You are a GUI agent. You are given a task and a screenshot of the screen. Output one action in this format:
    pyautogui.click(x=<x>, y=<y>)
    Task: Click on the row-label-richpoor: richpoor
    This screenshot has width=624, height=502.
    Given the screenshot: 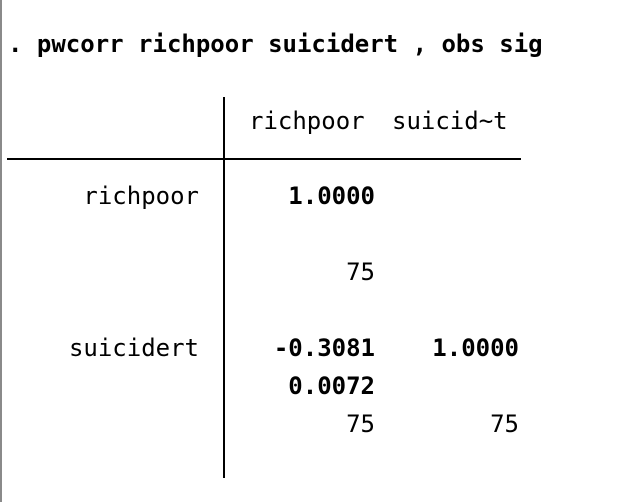 What is the action you would take?
    pyautogui.click(x=141, y=196)
    